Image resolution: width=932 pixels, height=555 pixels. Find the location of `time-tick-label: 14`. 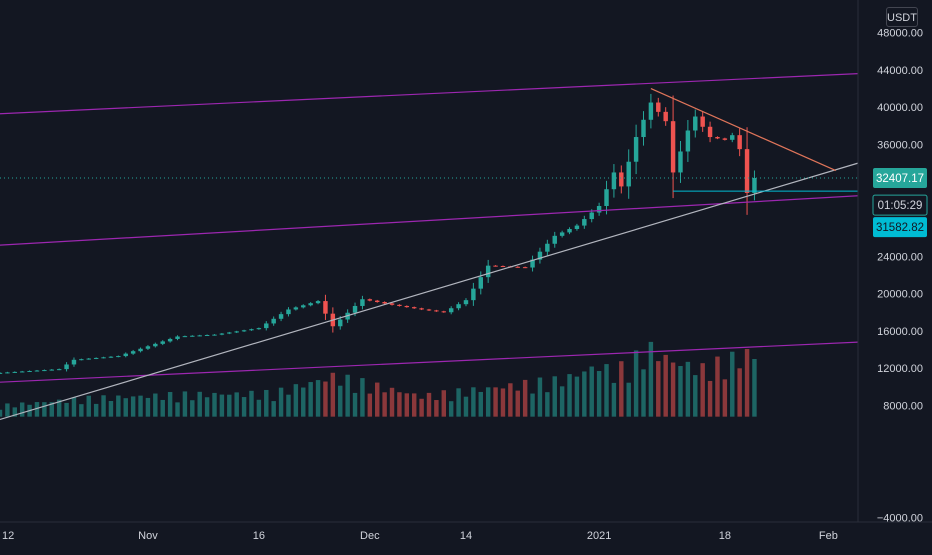

time-tick-label: 14 is located at coordinates (466, 536).